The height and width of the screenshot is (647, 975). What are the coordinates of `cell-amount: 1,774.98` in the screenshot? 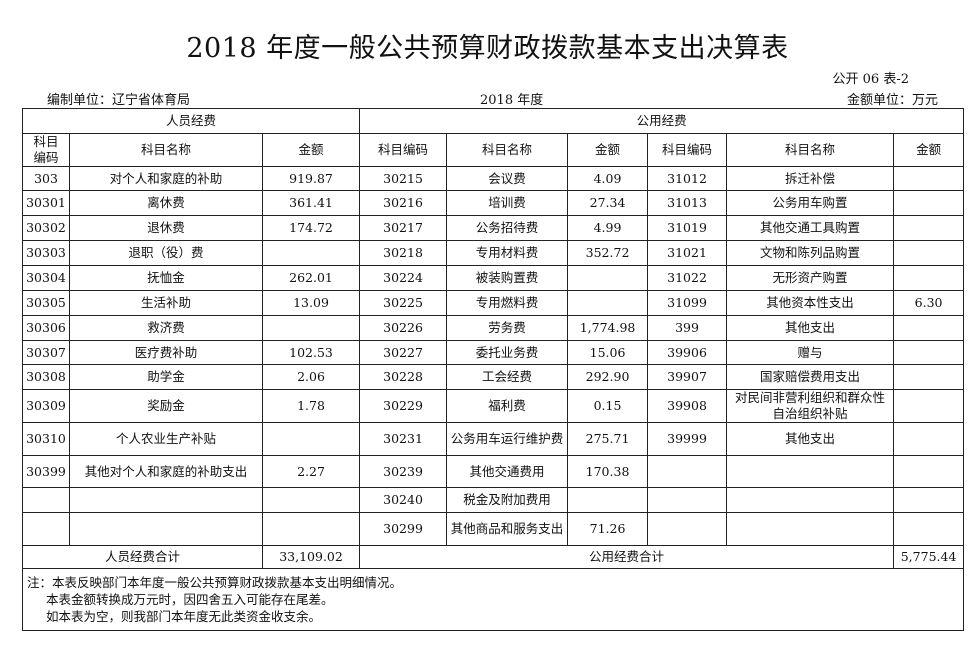 It's located at (608, 328).